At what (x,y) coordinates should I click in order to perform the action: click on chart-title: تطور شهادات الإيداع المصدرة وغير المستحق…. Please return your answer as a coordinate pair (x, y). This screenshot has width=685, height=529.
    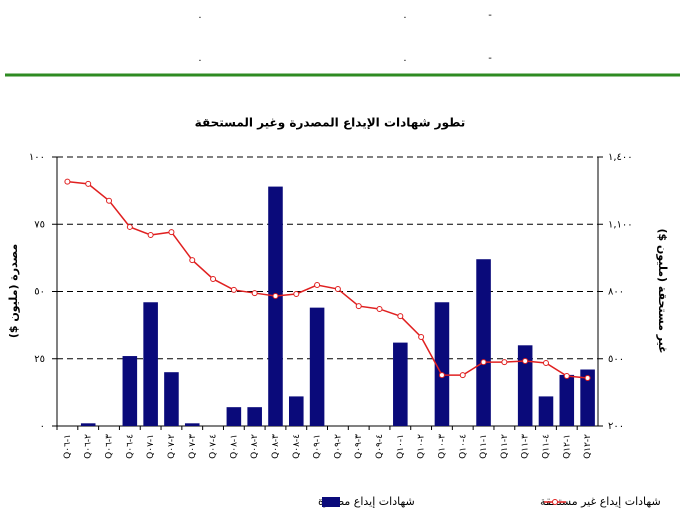
    Looking at the image, I should click on (330, 123).